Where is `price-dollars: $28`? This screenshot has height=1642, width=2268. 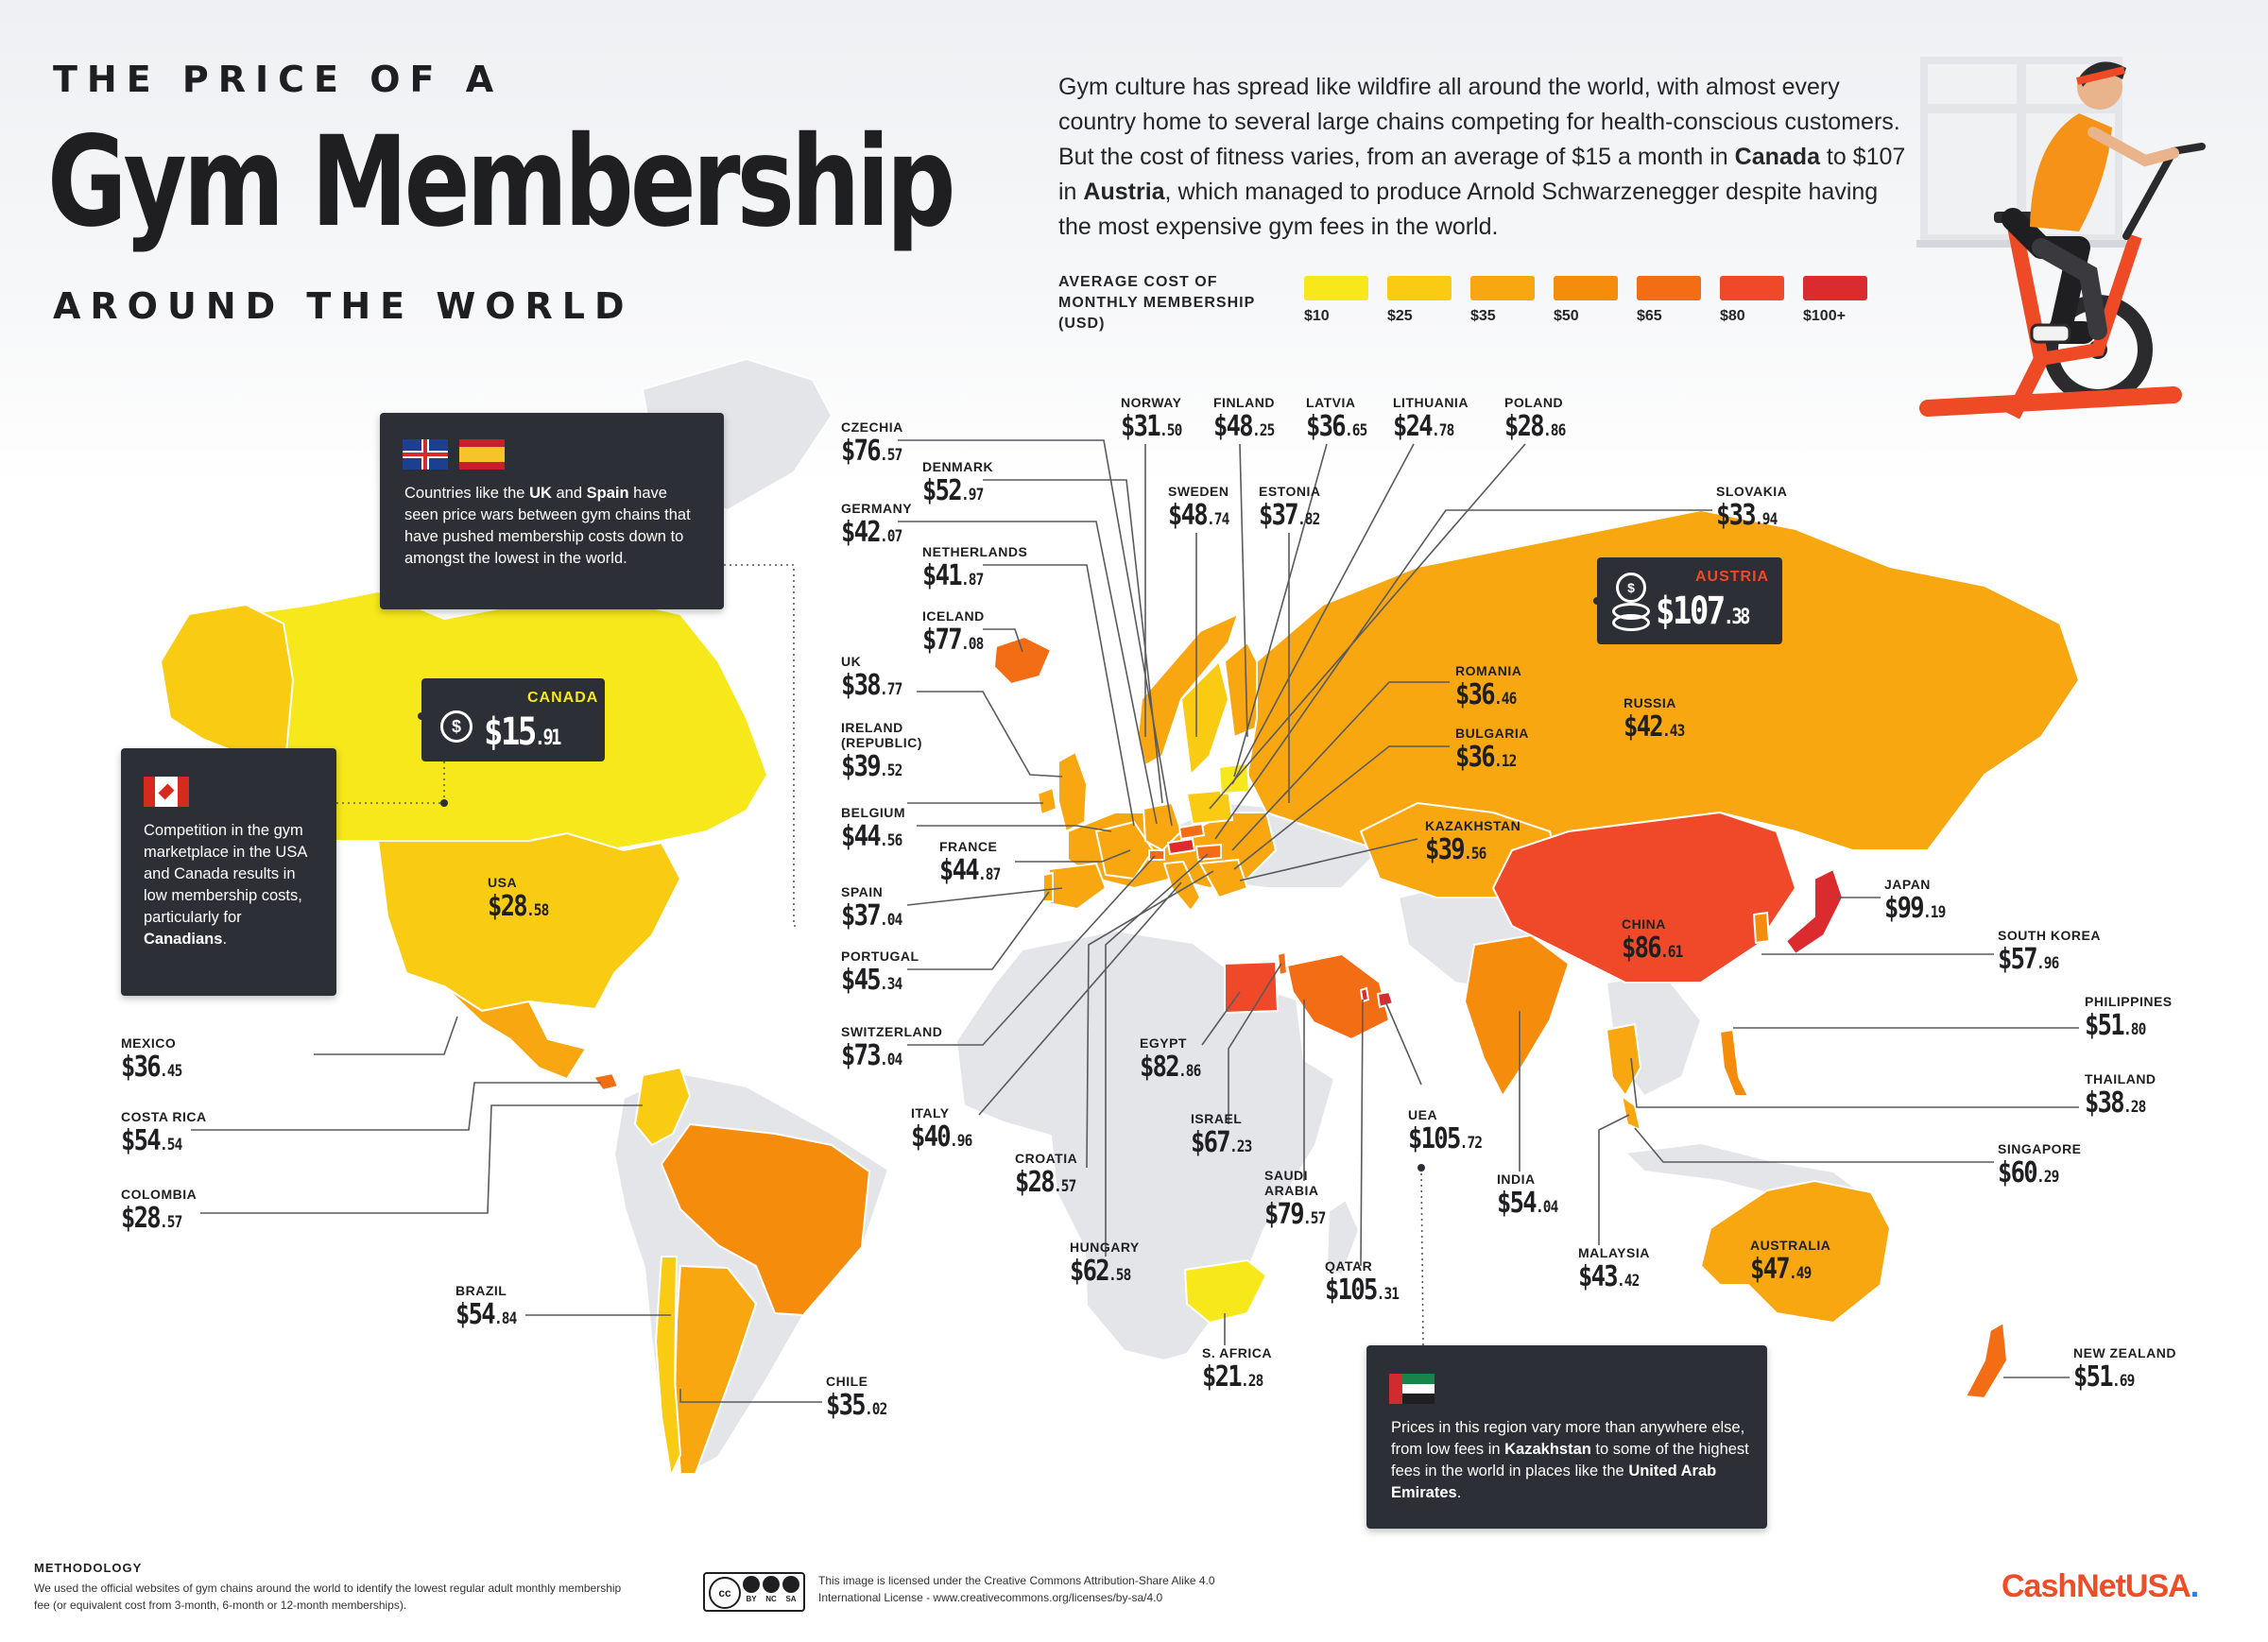 price-dollars: $28 is located at coordinates (508, 906).